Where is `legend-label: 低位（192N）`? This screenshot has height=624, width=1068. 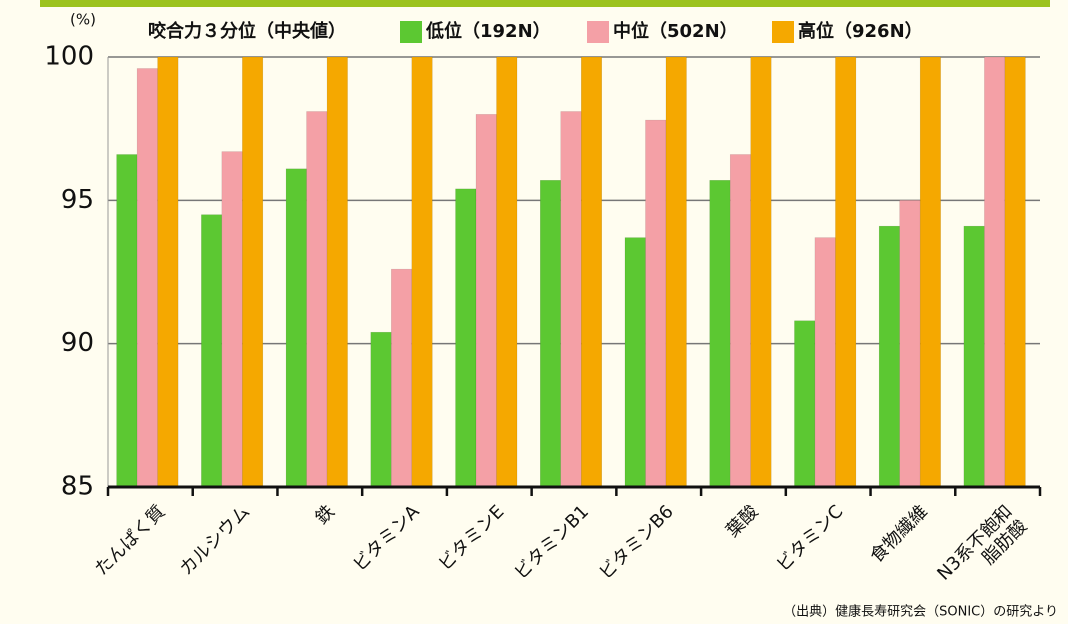 legend-label: 低位（192N） is located at coordinates (488, 31).